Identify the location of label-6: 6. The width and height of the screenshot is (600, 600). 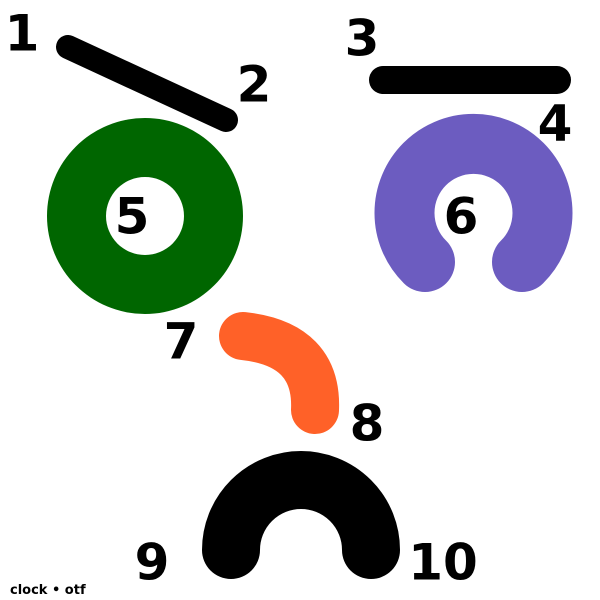
(461, 217).